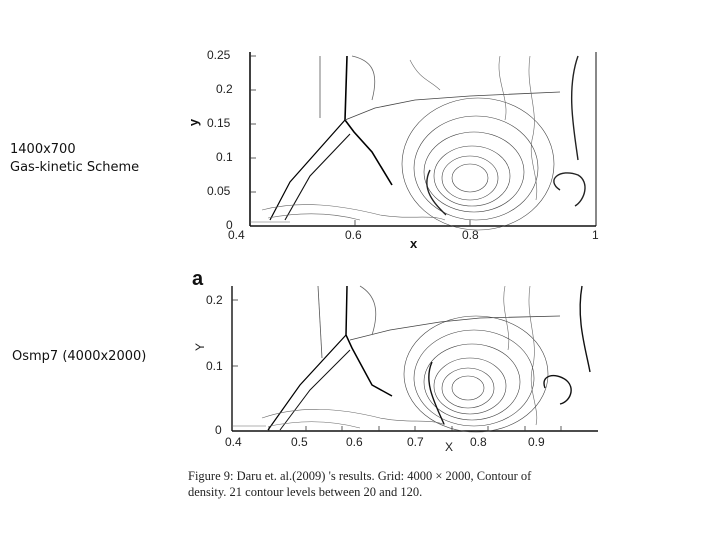 Image resolution: width=720 pixels, height=540 pixels. Describe the element at coordinates (219, 123) in the screenshot. I see `top-ytick-0.15: 0.15` at that location.